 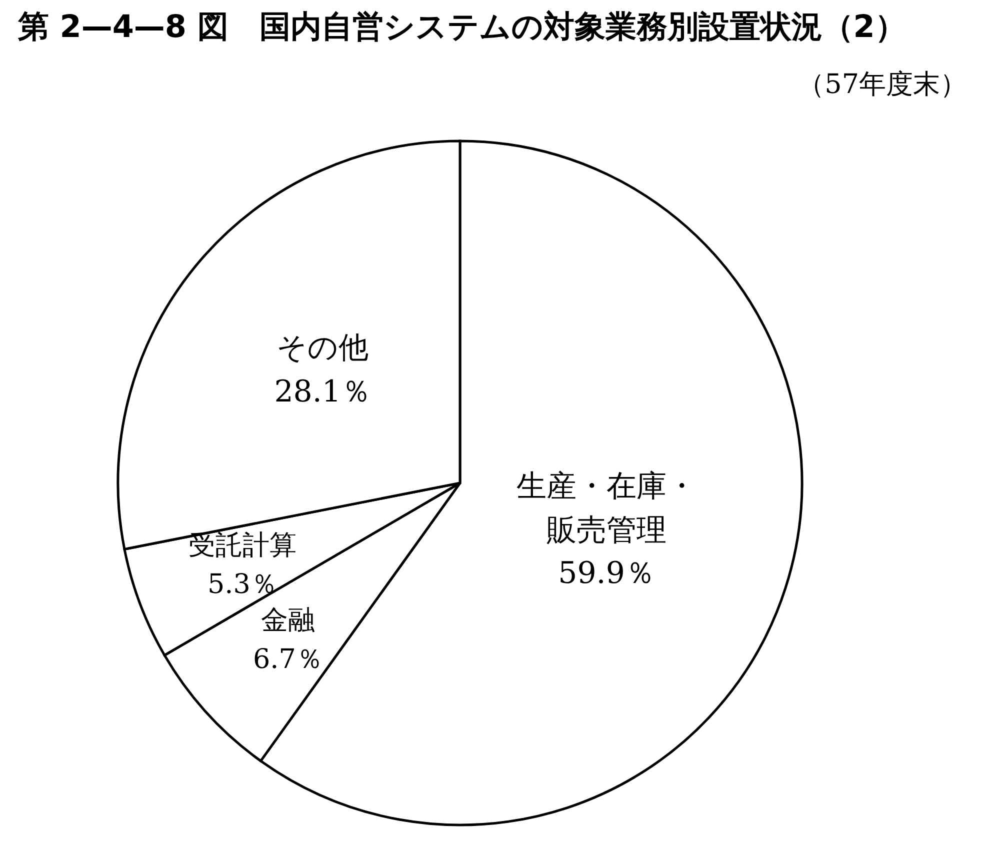 I want to click on text: （57年度末）, so click(x=882, y=85).